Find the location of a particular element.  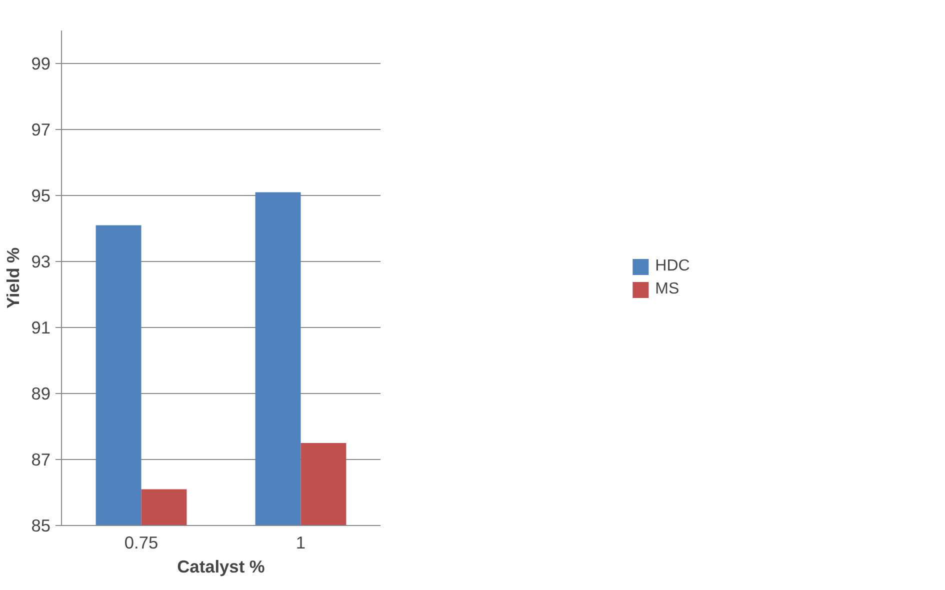

x-tick-label: 0.75 is located at coordinates (141, 542).